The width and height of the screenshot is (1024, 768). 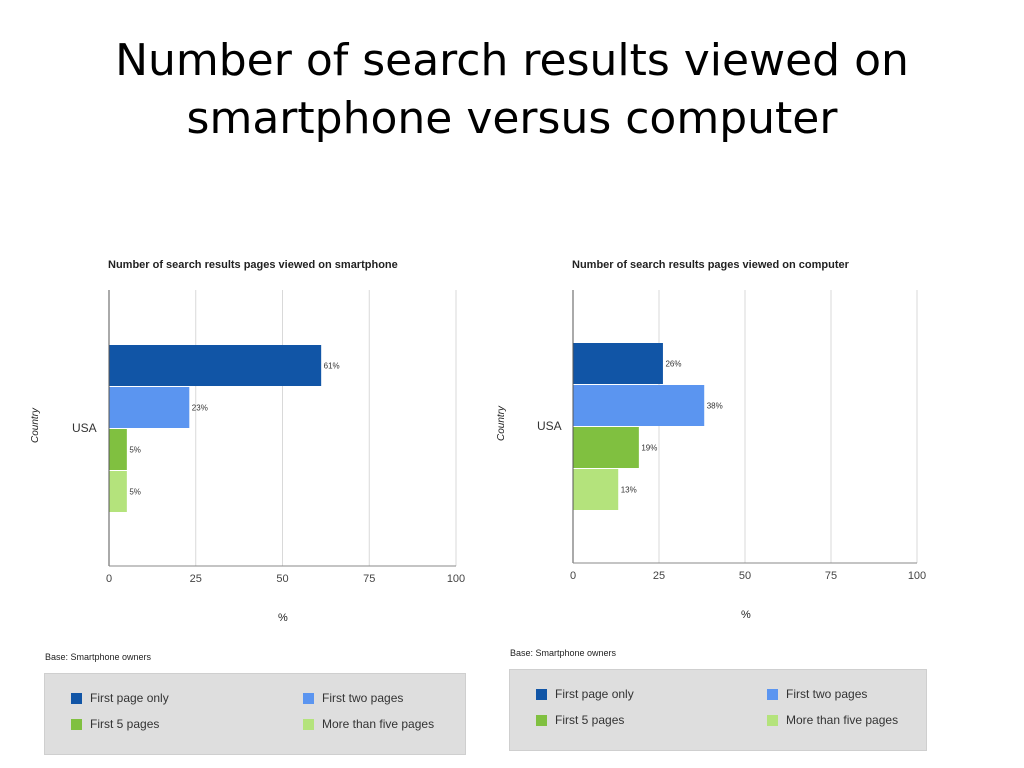 I want to click on data-label: 23%, so click(x=200, y=408).